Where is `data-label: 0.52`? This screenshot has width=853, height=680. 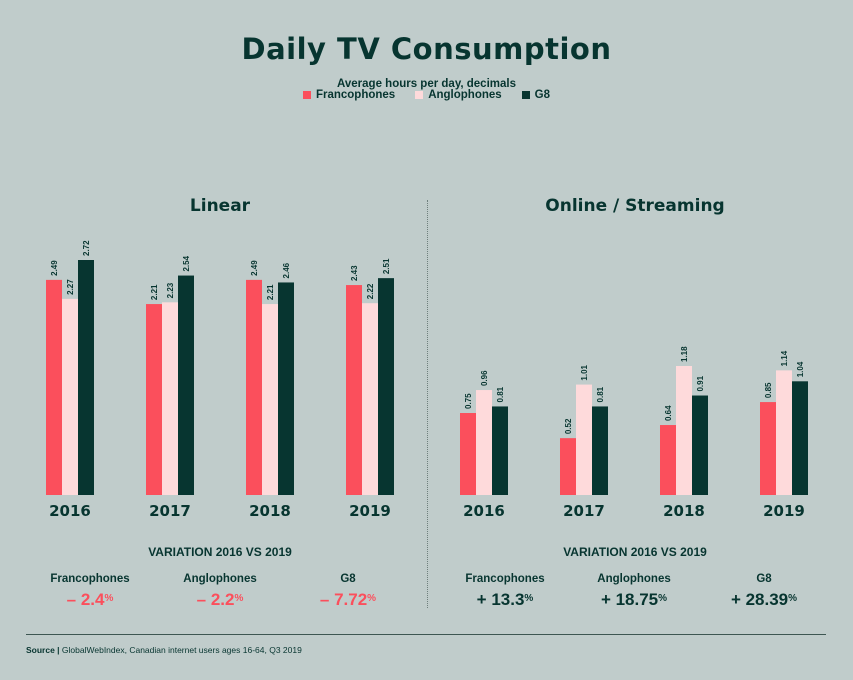
data-label: 0.52 is located at coordinates (568, 426).